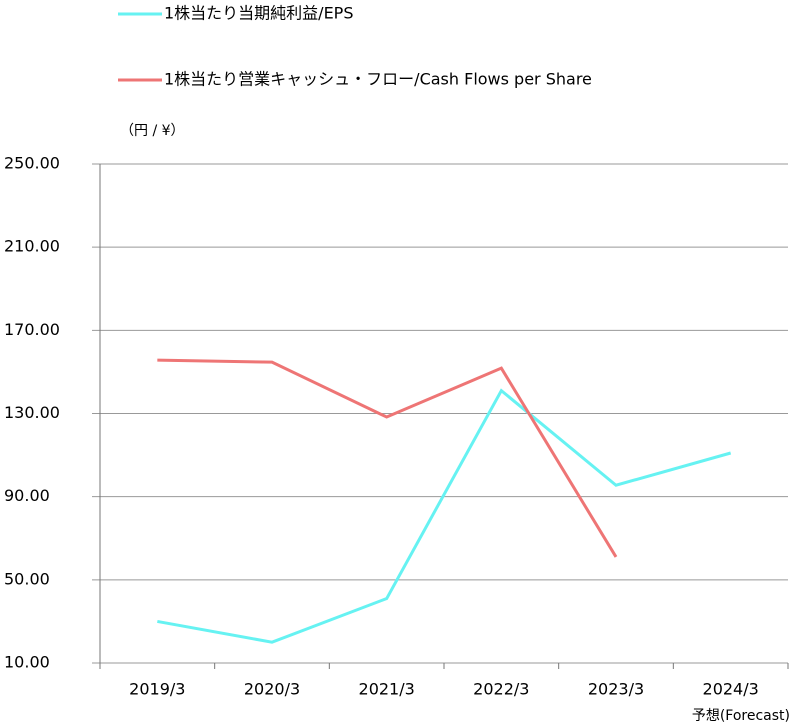 This screenshot has height=726, width=798. I want to click on x-tick-label: 2024/3, so click(731, 689).